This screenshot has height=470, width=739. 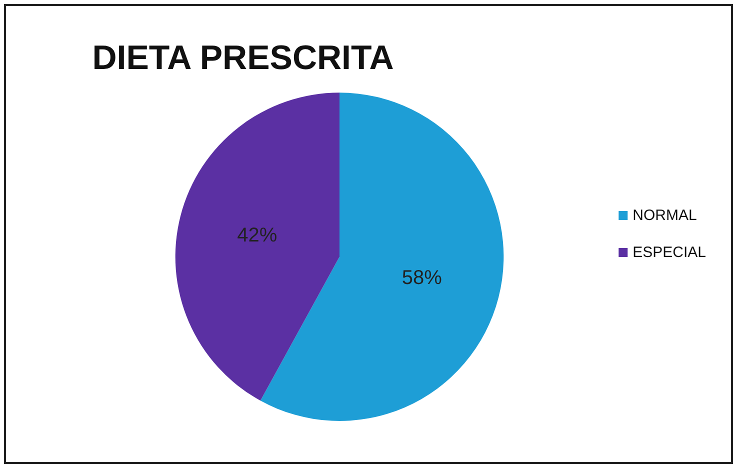 What do you see at coordinates (422, 277) in the screenshot?
I see `data-label: 58%` at bounding box center [422, 277].